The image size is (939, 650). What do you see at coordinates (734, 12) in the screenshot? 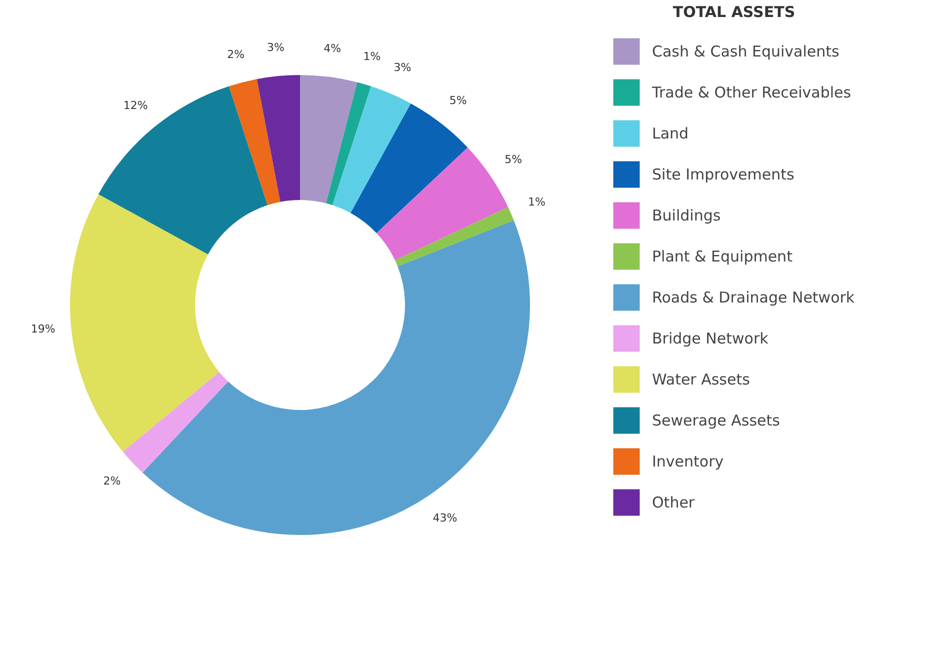
I see `legend-title: TOTAL ASSETS` at bounding box center [734, 12].